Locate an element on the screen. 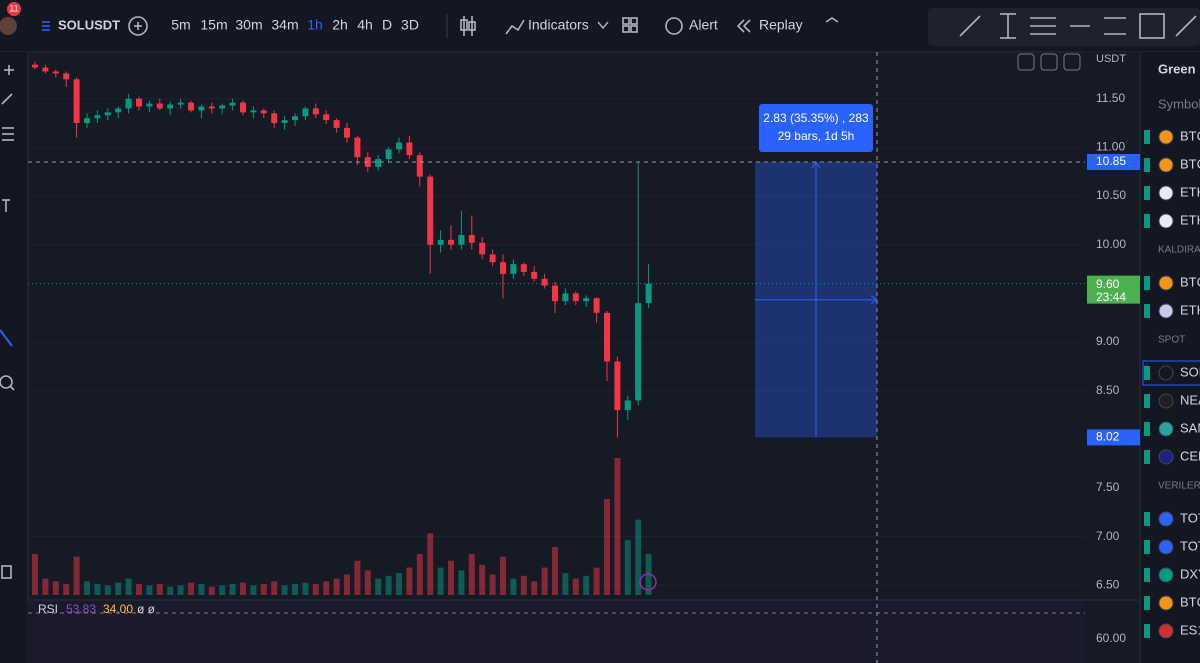 The height and width of the screenshot is (663, 1200). currency-label: USDT is located at coordinates (1111, 59).